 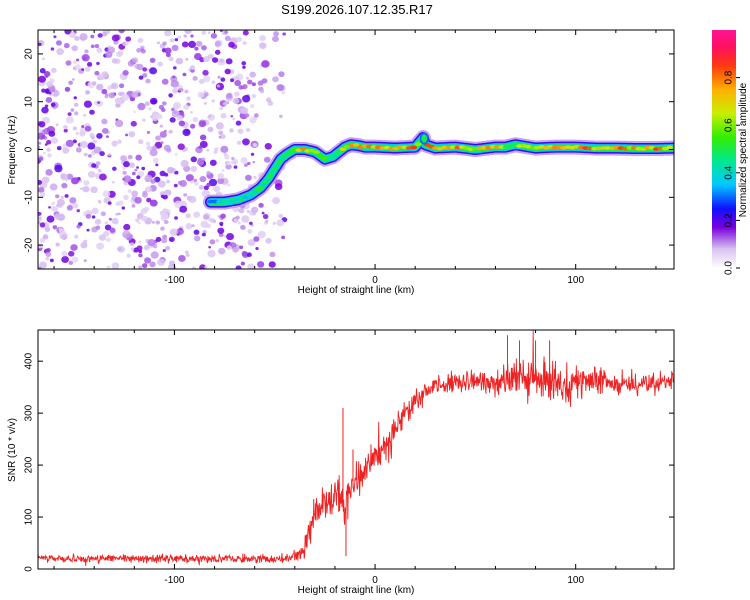 What do you see at coordinates (29, 102) in the screenshot?
I see `spectrogram-ytick-label: 10` at bounding box center [29, 102].